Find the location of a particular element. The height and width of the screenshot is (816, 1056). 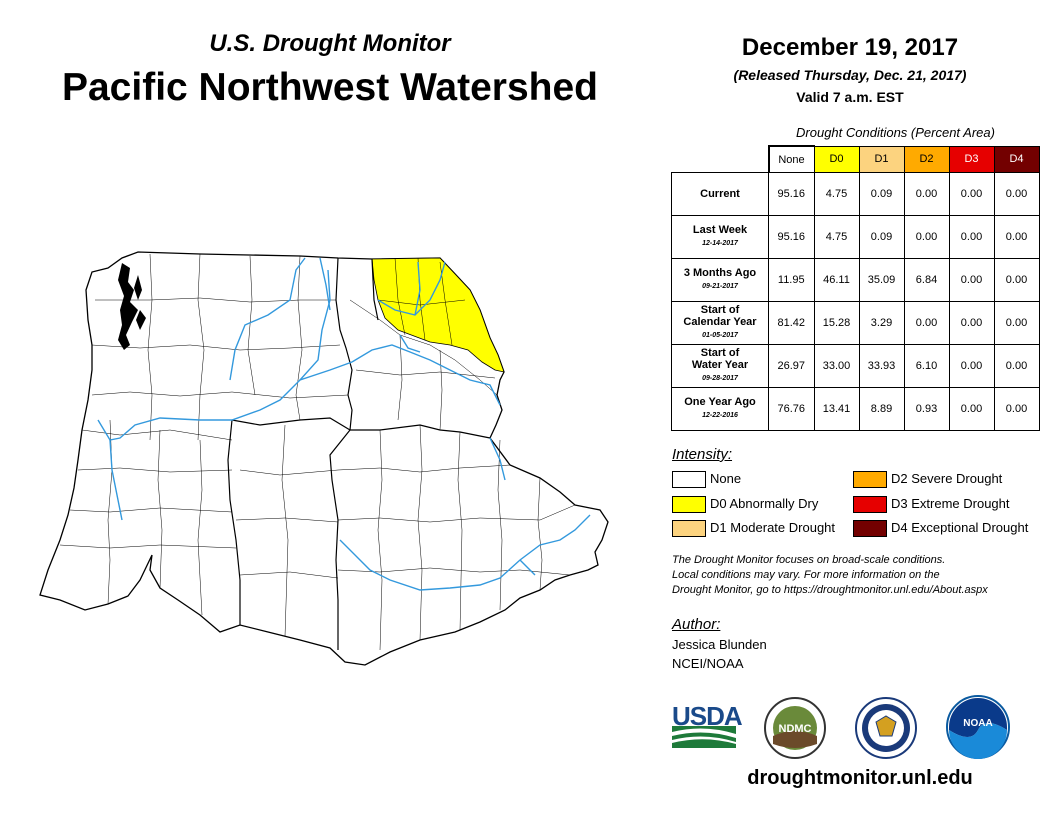

table-cell: 11.95 is located at coordinates (791, 280).